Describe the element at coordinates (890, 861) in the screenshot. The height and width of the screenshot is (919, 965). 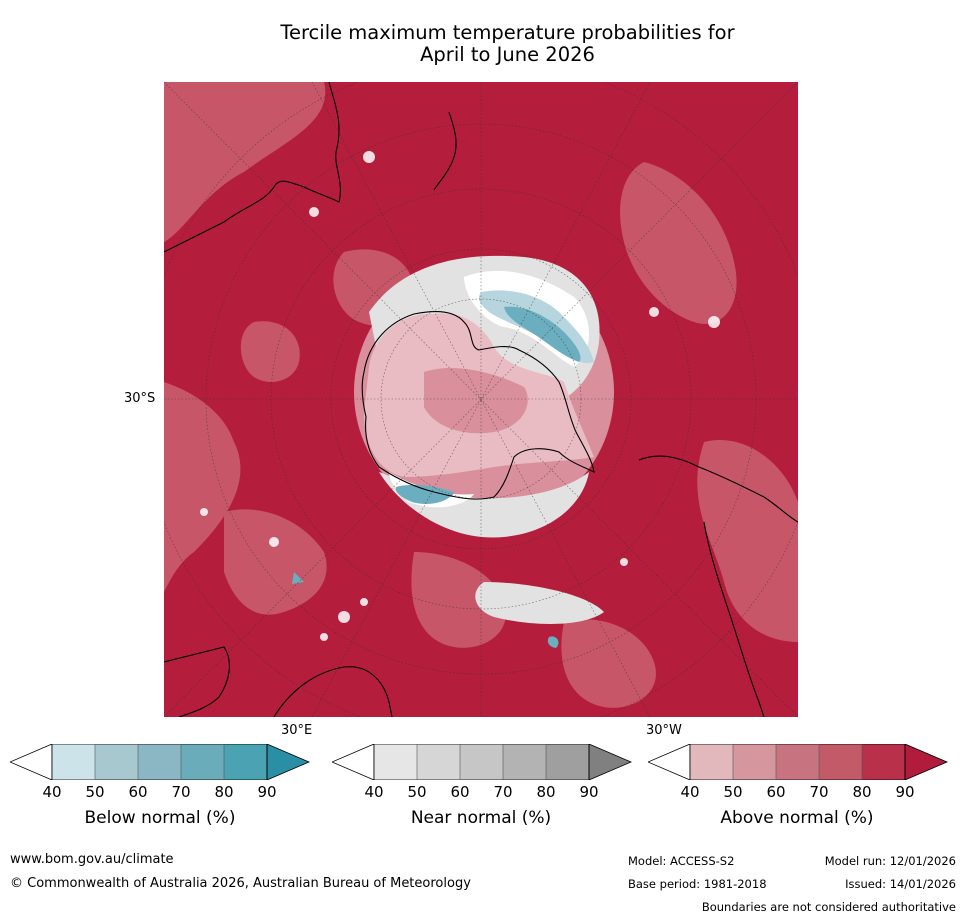
I see `model-run-text: Model run: 12/01/2026` at that location.